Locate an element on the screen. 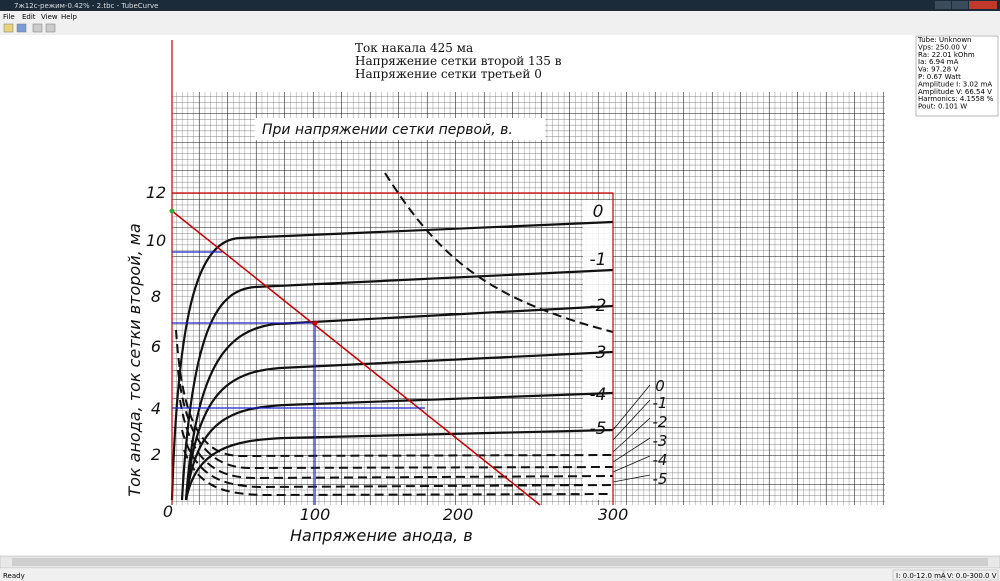  minimize-button is located at coordinates (943, 5).